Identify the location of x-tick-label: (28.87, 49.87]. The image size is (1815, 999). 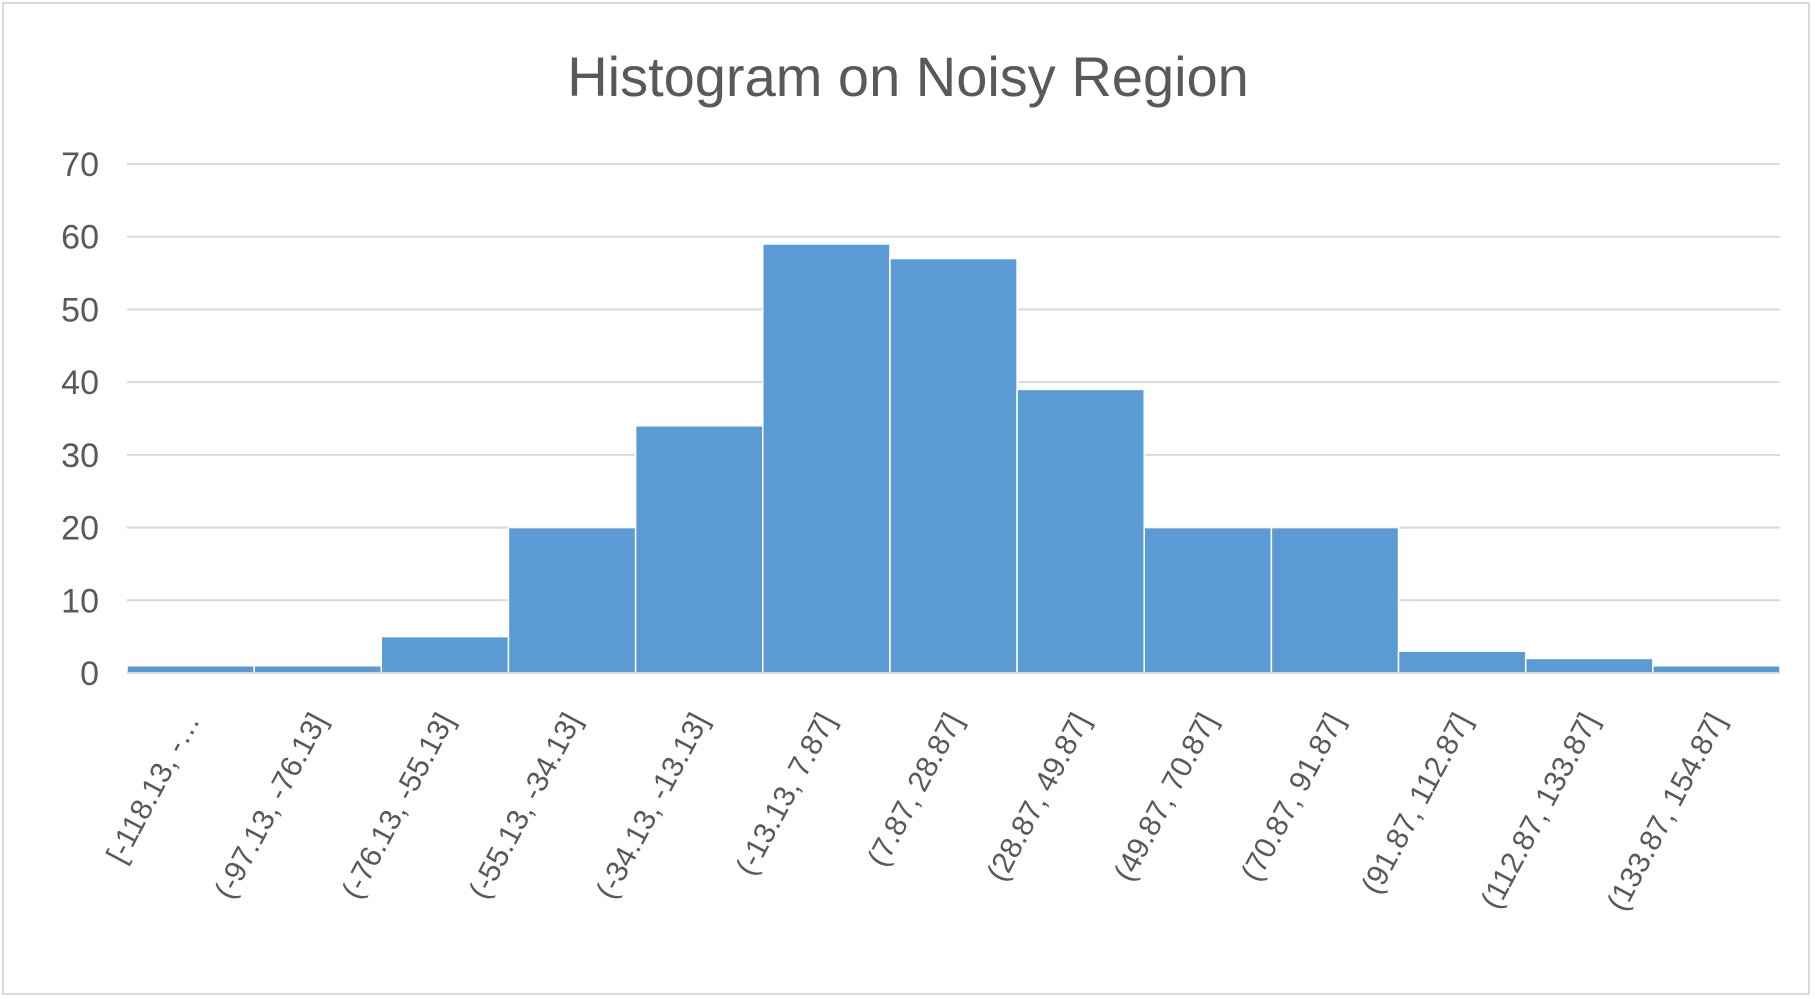
(1039, 797).